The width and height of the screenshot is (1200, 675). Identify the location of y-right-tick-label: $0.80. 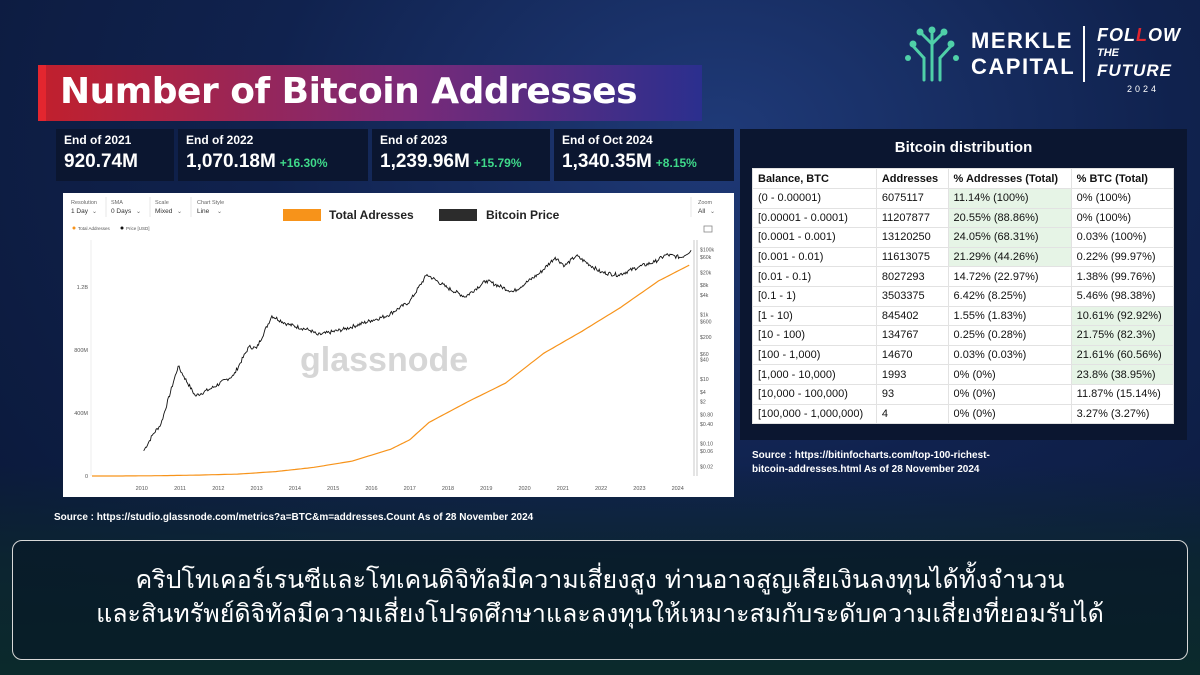
(706, 415).